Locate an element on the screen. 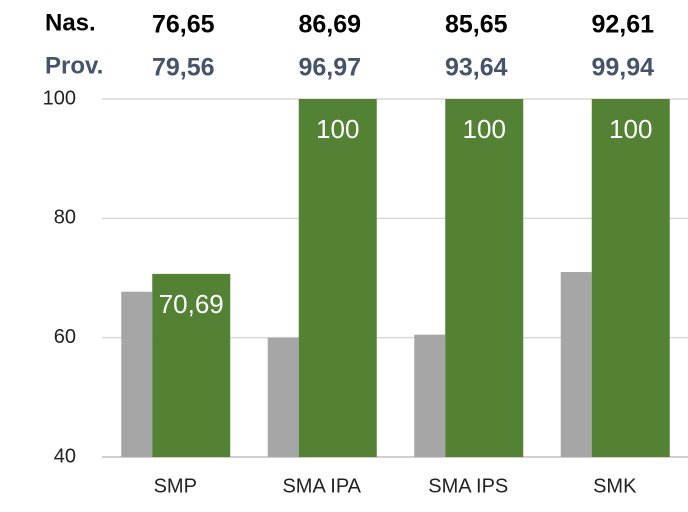 This screenshot has width=688, height=512. annotation-value: 85,65 is located at coordinates (476, 25).